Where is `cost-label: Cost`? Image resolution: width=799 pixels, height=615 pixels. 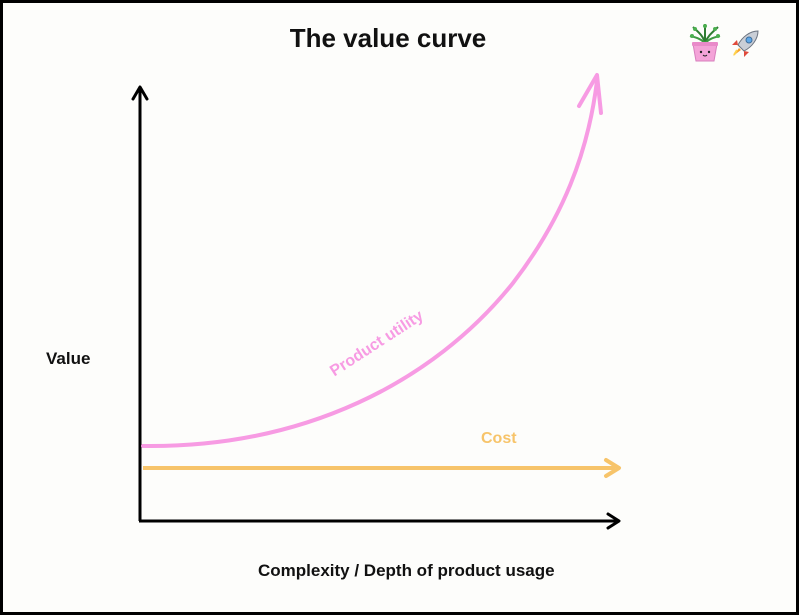
cost-label: Cost is located at coordinates (499, 438).